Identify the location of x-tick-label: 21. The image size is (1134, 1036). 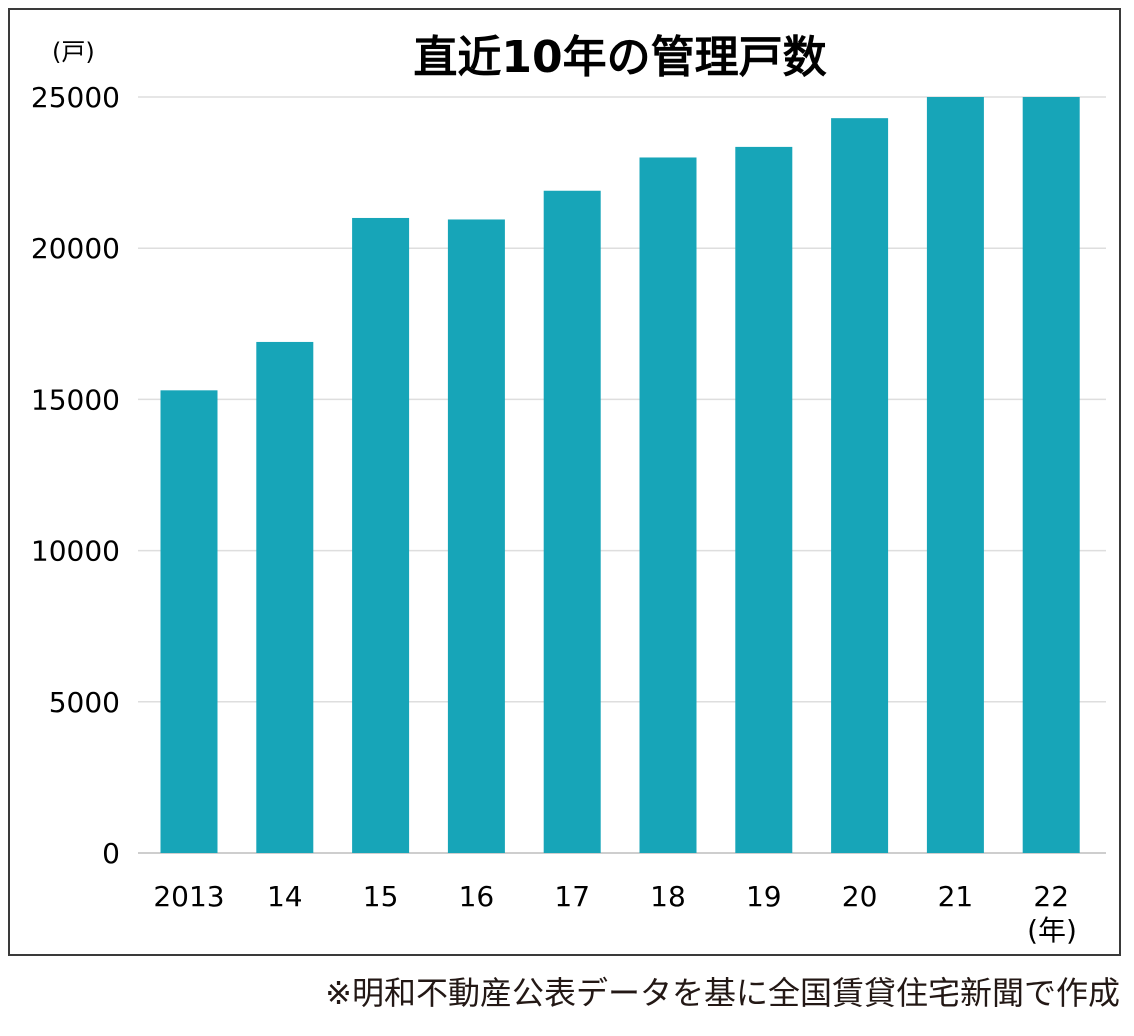
(956, 896).